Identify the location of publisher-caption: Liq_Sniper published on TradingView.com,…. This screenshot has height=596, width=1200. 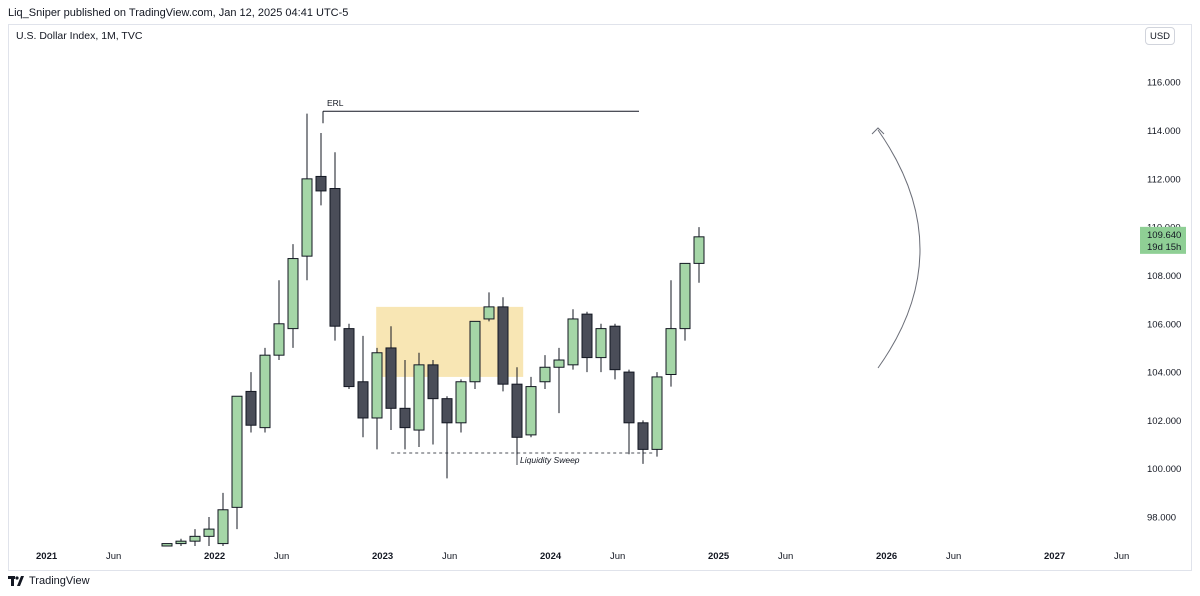
(178, 13).